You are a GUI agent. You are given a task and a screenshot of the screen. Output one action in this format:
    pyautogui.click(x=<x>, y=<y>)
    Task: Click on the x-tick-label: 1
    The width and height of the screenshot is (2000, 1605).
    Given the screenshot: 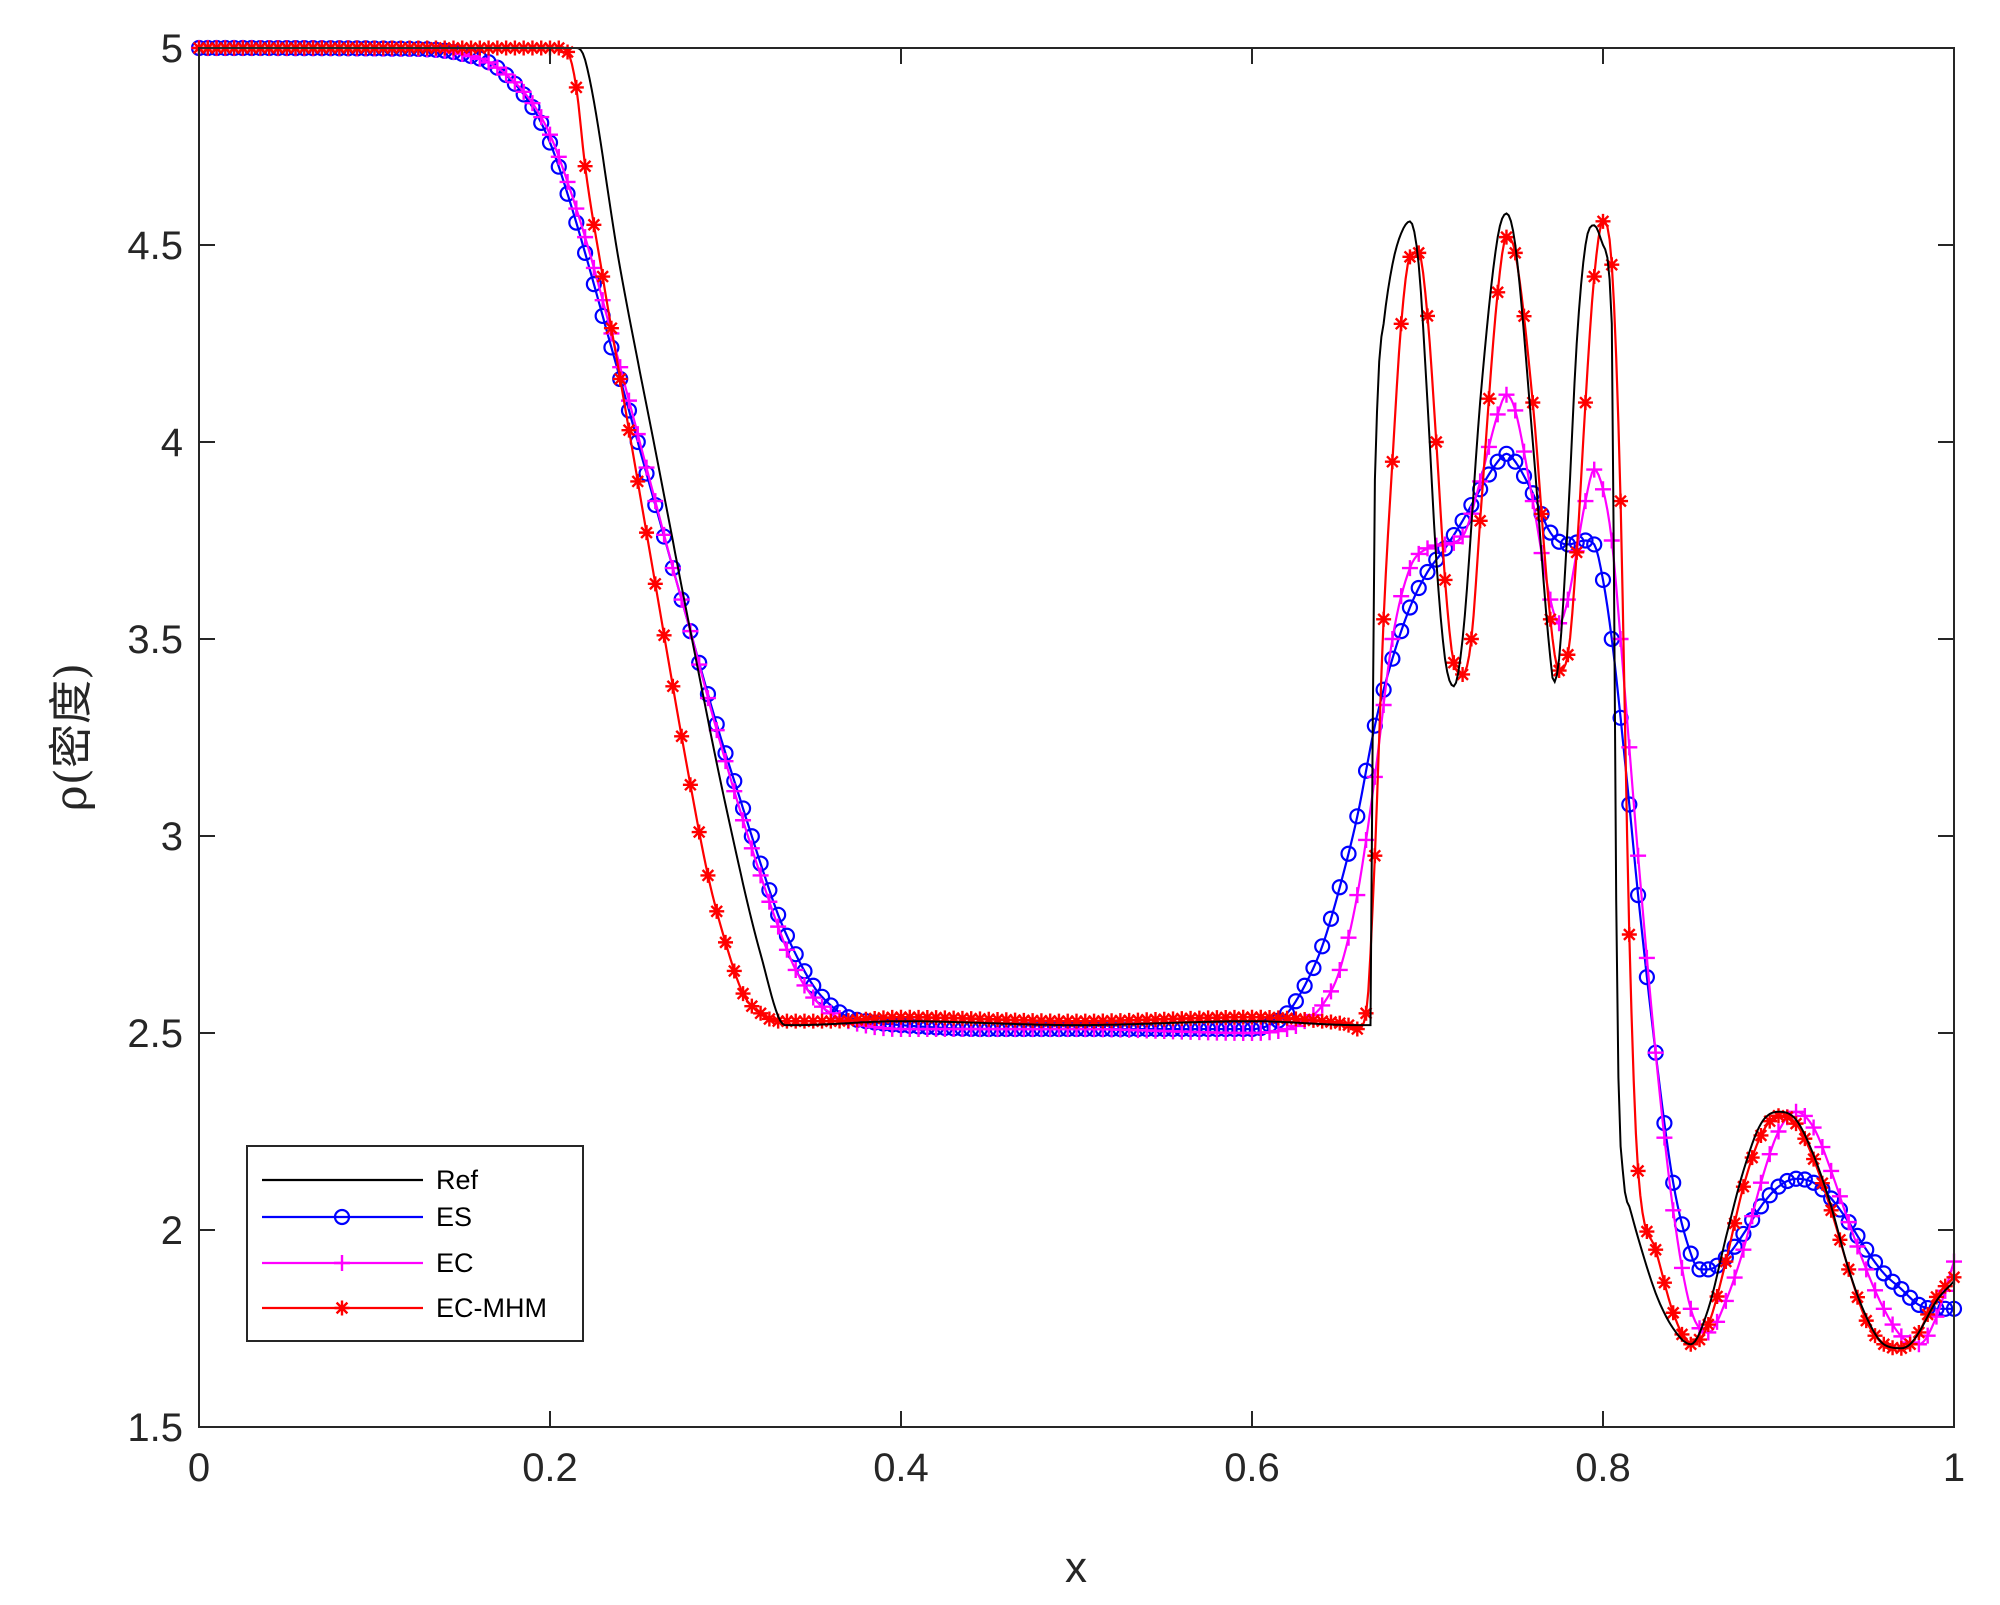 What is the action you would take?
    pyautogui.click(x=1954, y=1468)
    